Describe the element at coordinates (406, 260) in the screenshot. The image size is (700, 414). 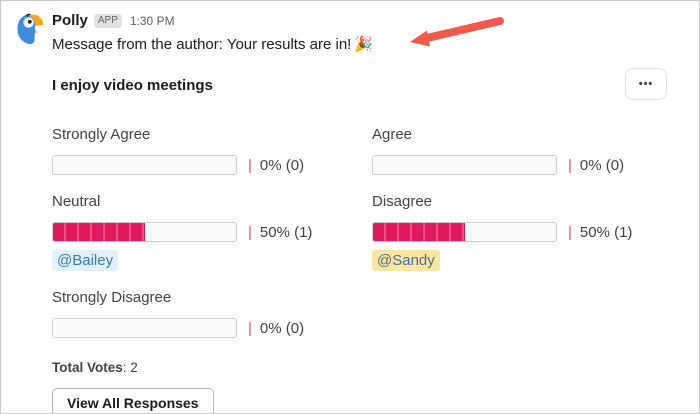
I see `voter-mention: @Sandy` at that location.